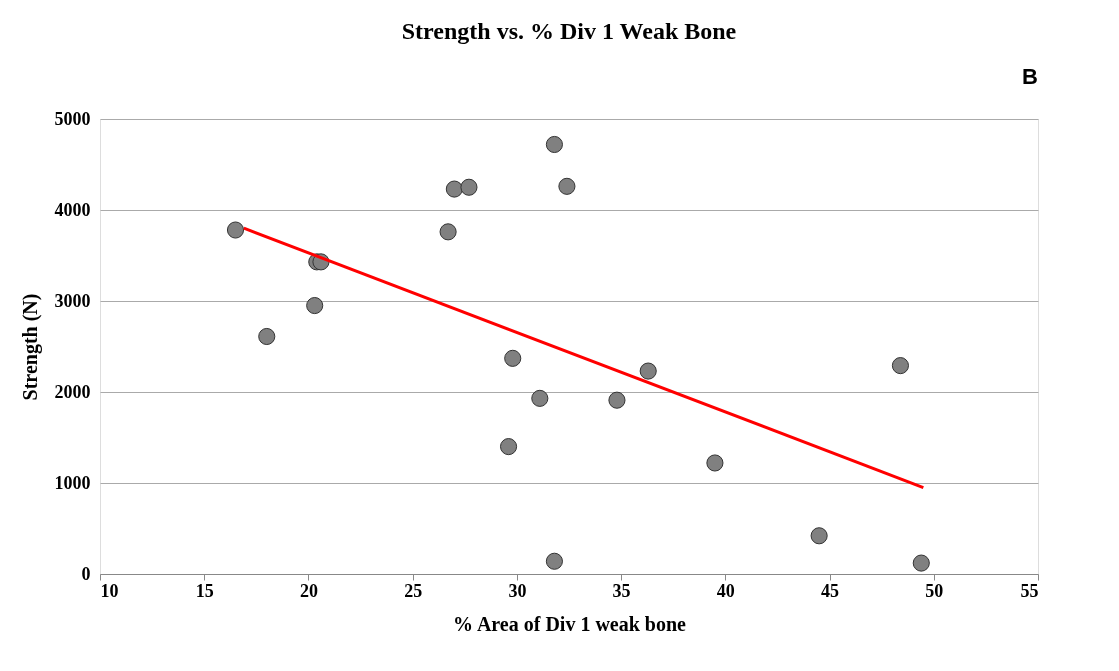  Describe the element at coordinates (570, 623) in the screenshot. I see `x-axis-title: % Area of Div 1 weak bone` at that location.